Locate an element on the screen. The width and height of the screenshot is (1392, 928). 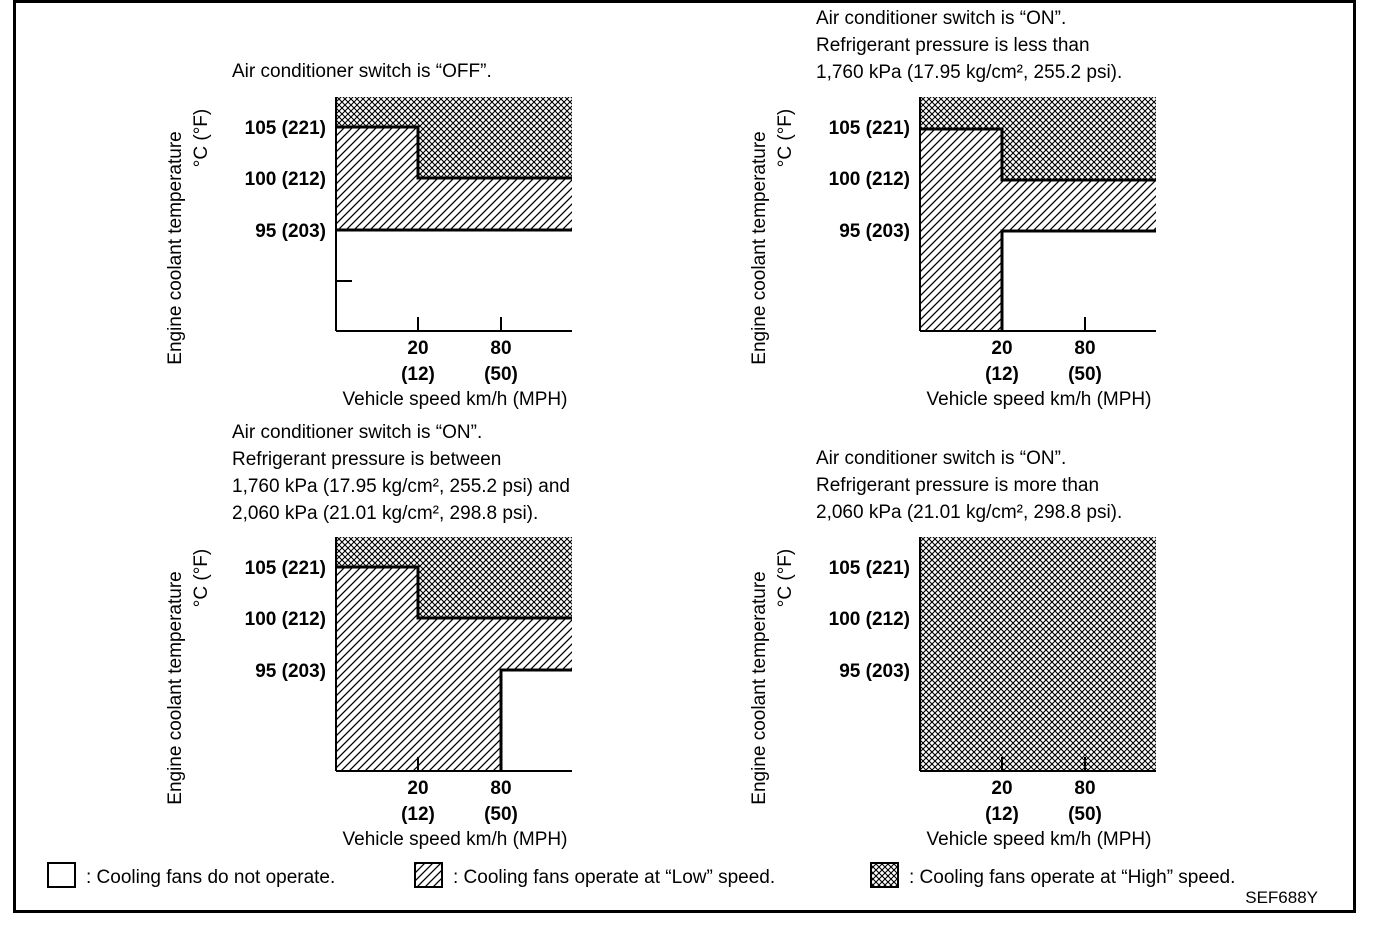
legend-swatch-none is located at coordinates (61, 875).